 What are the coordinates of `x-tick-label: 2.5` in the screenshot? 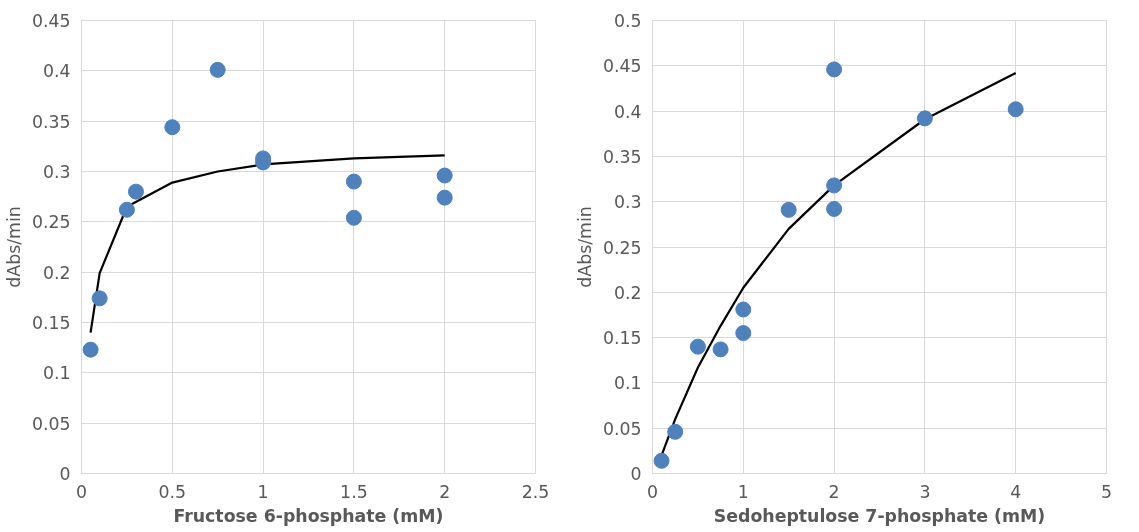 It's located at (535, 491).